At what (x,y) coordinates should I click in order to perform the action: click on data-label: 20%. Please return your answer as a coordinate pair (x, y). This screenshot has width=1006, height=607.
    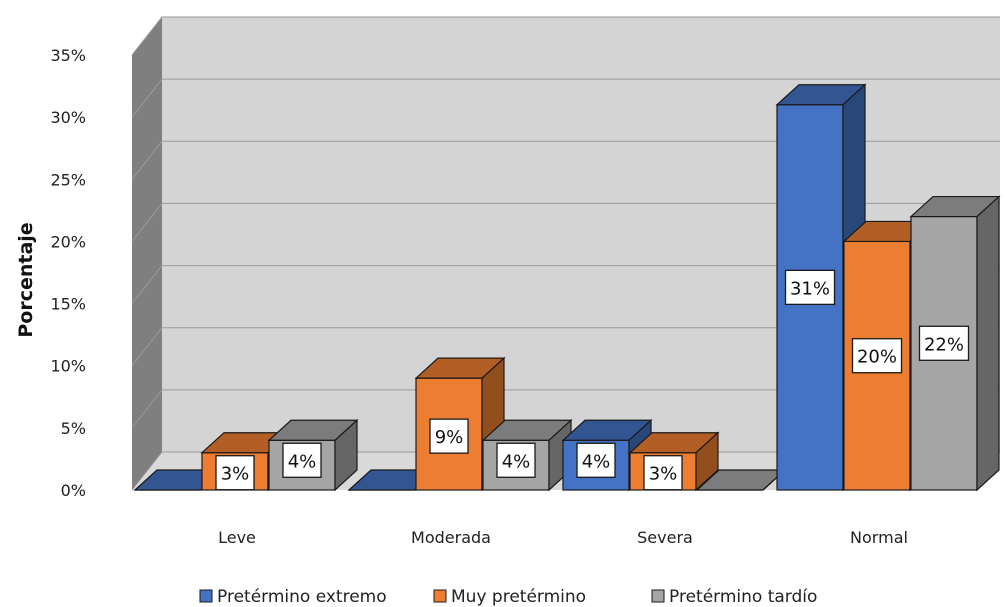
    Looking at the image, I should click on (877, 357).